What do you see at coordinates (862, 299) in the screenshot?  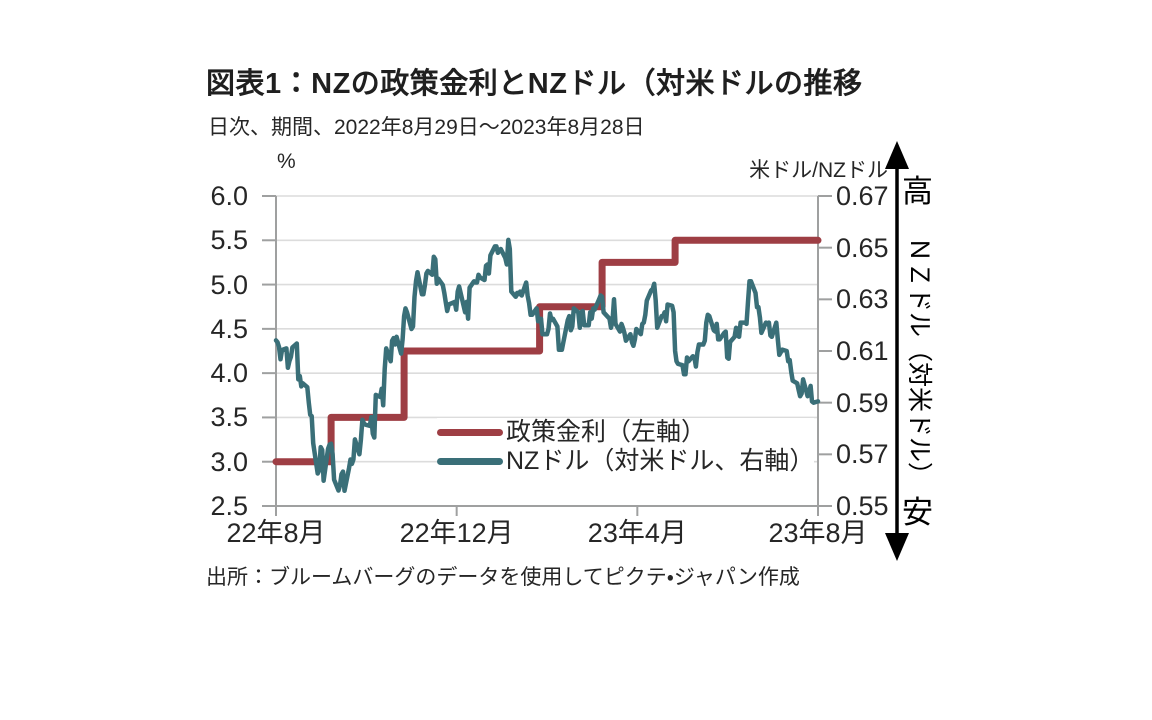 I see `right-axis-tick-label: 0.63` at bounding box center [862, 299].